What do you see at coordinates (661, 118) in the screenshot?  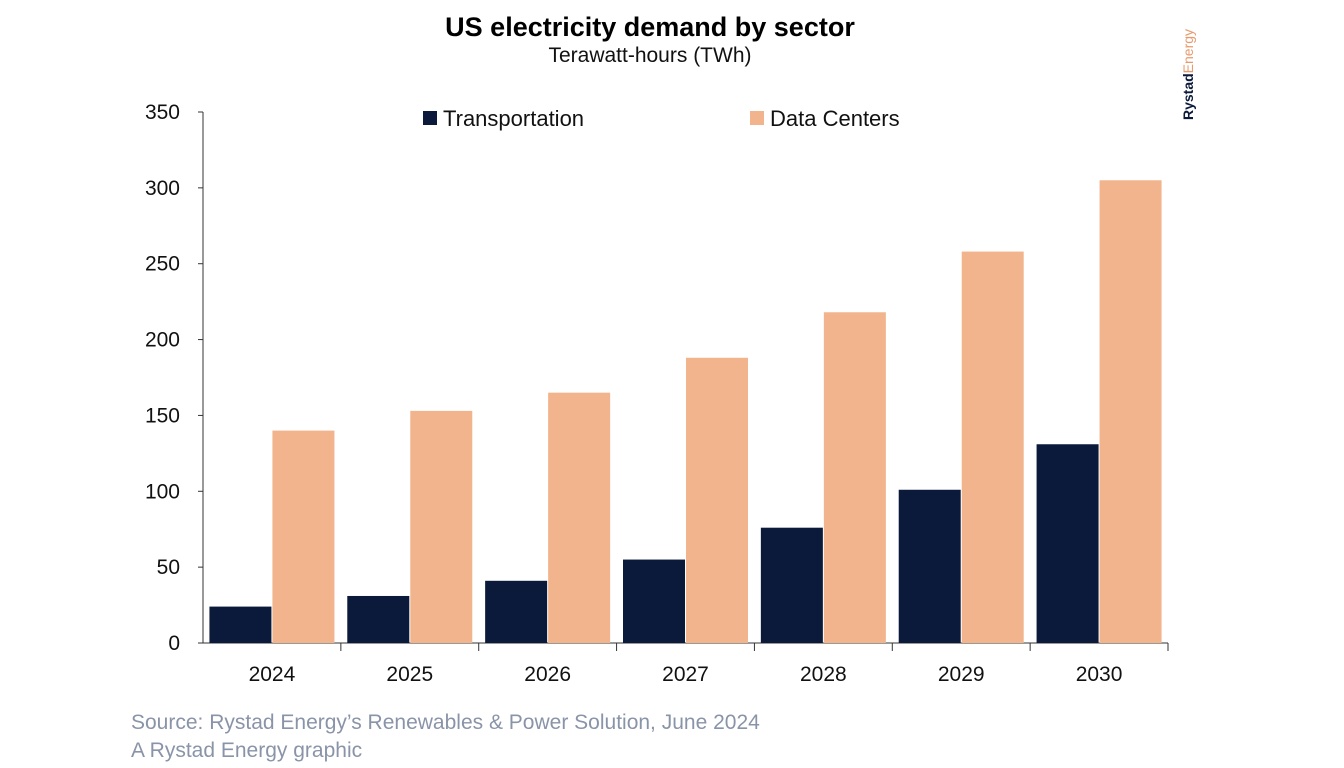 I see `legend: Transportation Data Centers` at bounding box center [661, 118].